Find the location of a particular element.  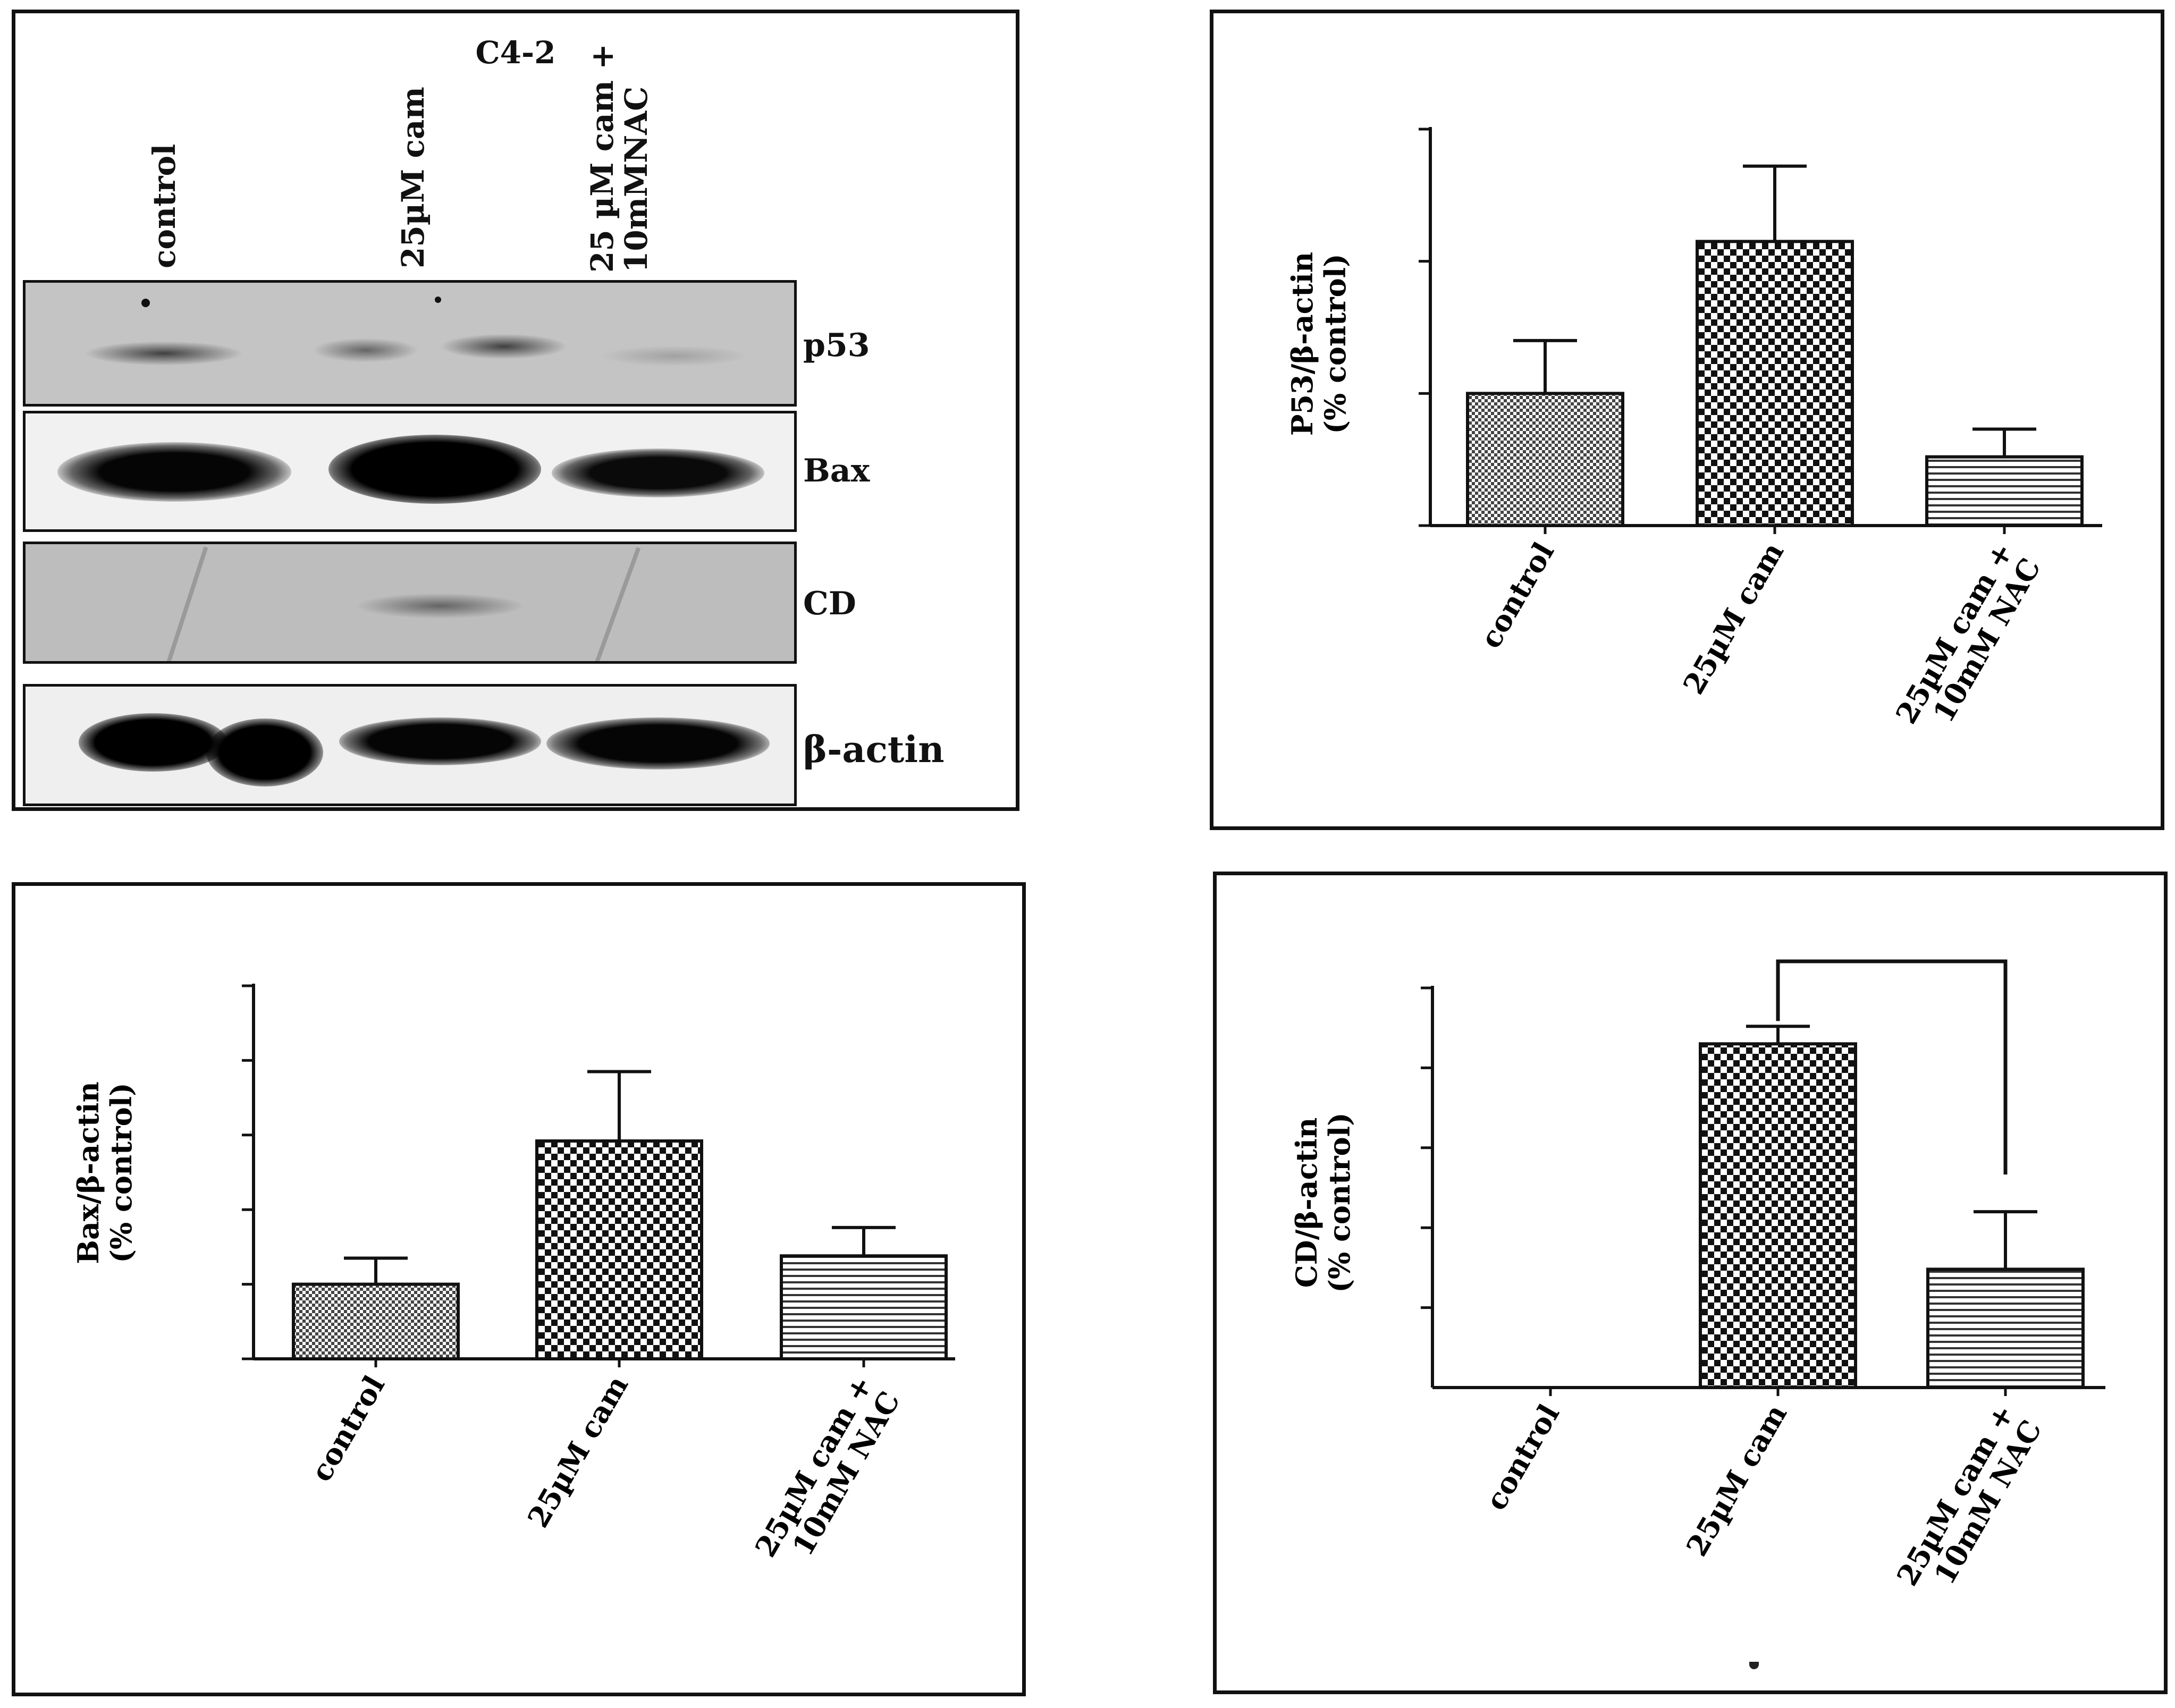

blot-strip-actin is located at coordinates (410, 745).